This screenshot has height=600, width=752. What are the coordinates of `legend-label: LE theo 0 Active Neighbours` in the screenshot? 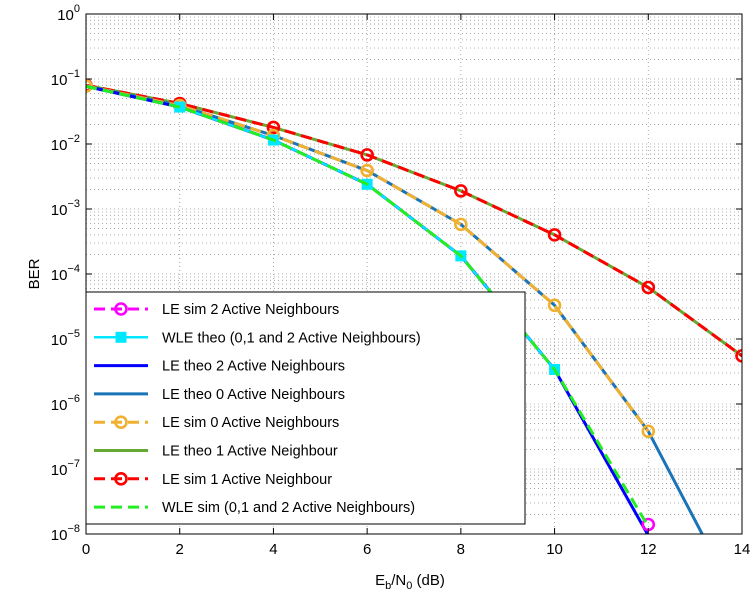 It's located at (253, 395).